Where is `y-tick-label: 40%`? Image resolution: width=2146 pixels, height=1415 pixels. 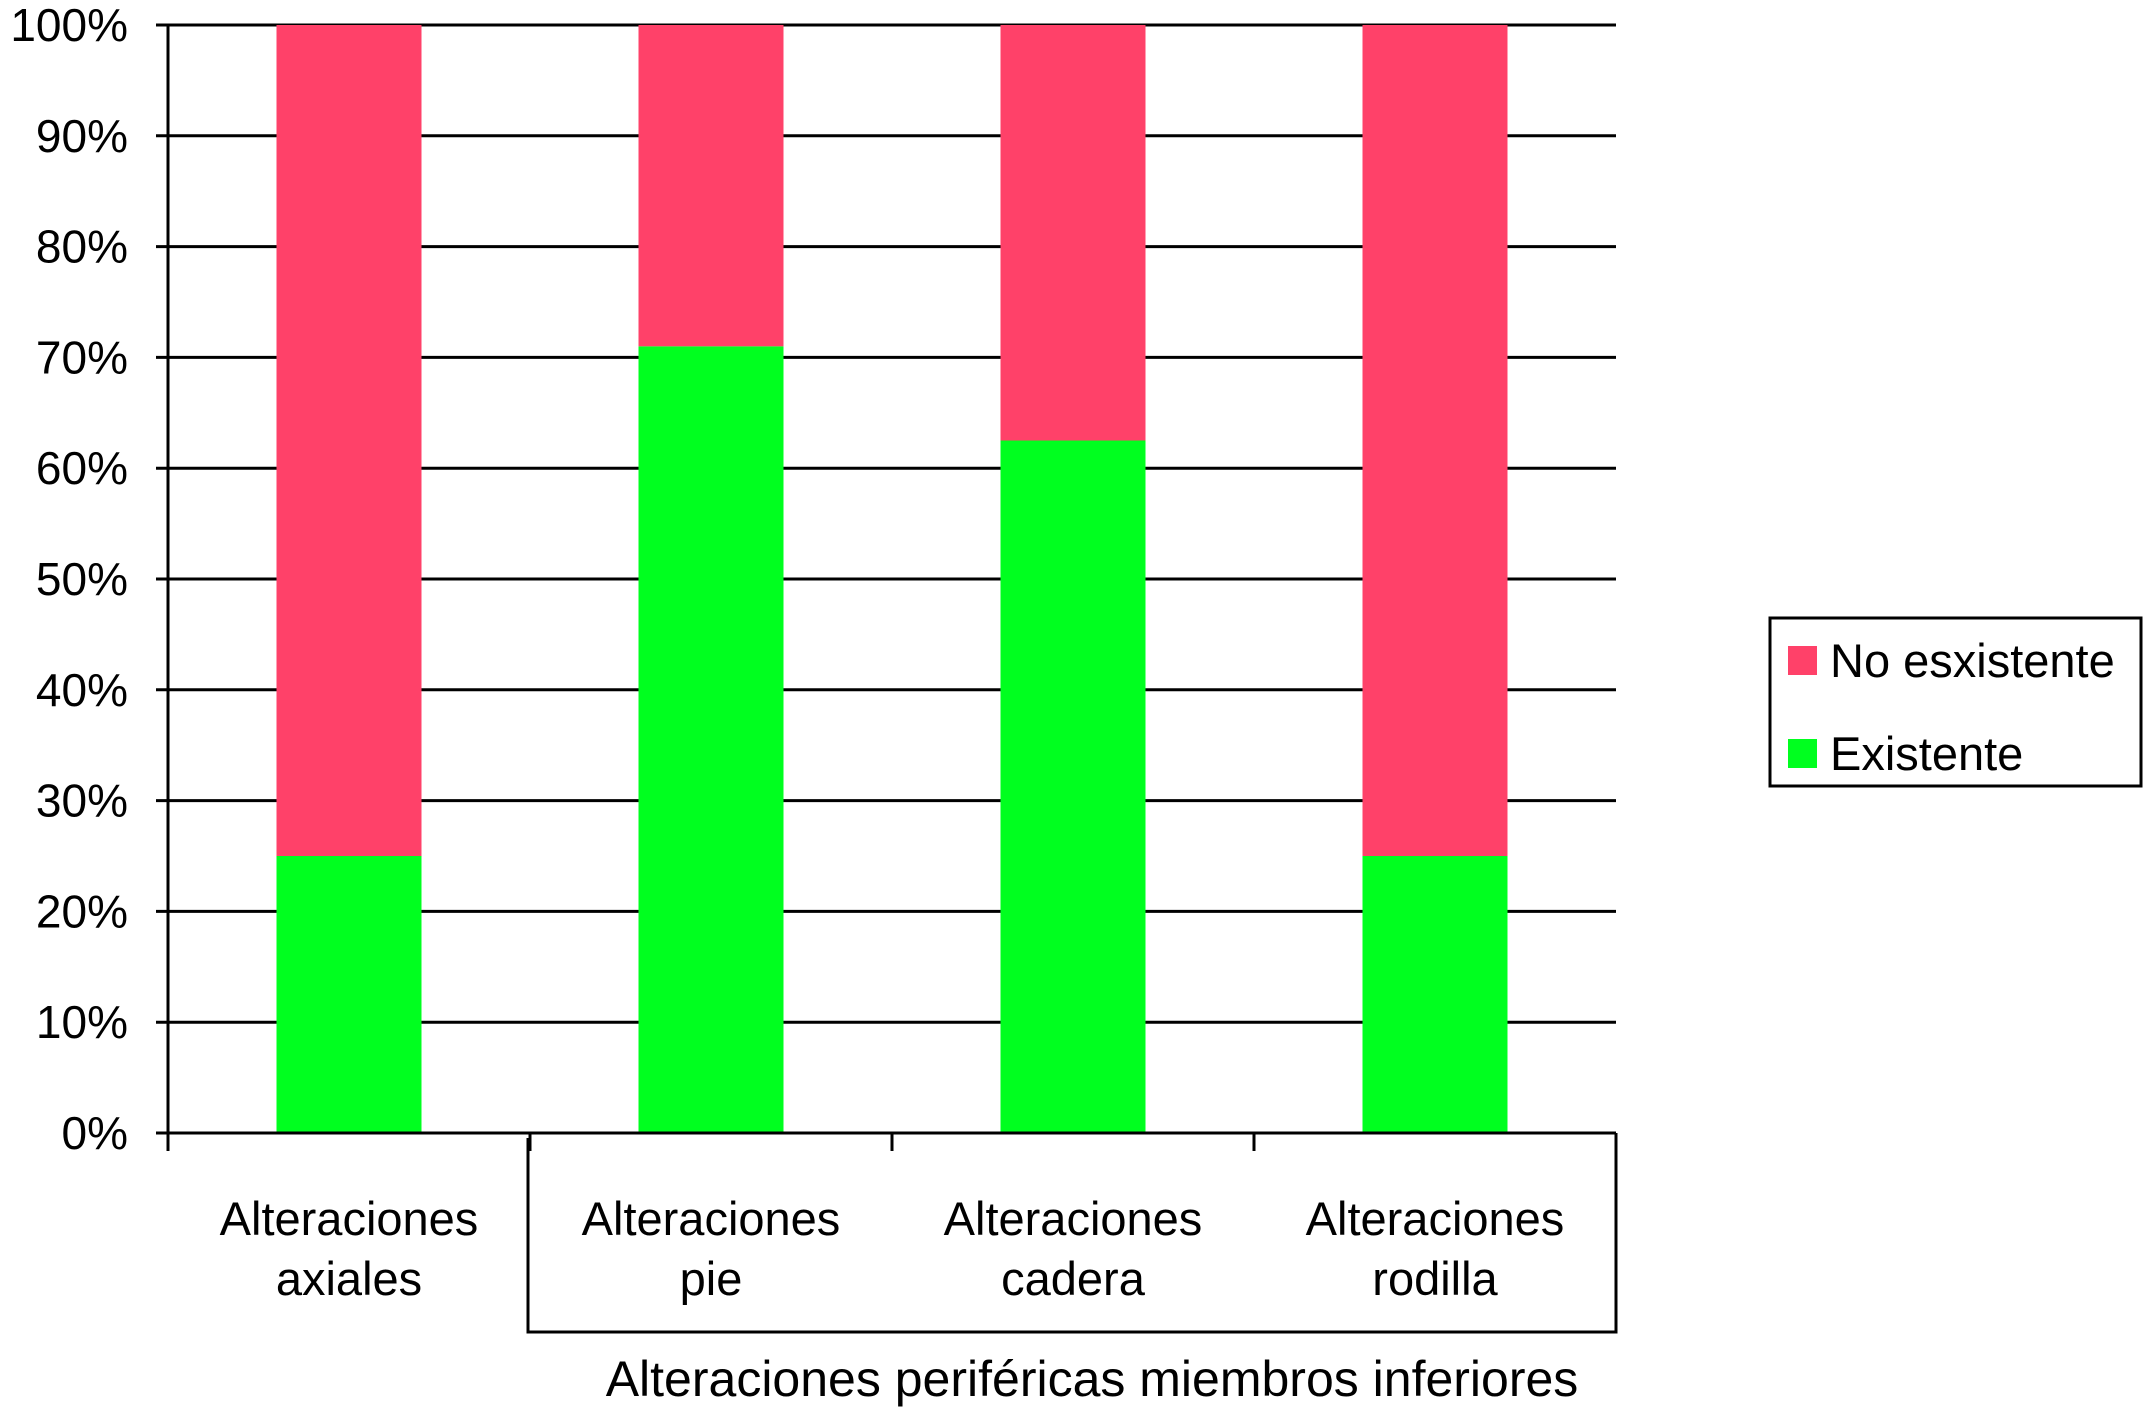
y-tick-label: 40% is located at coordinates (82, 690).